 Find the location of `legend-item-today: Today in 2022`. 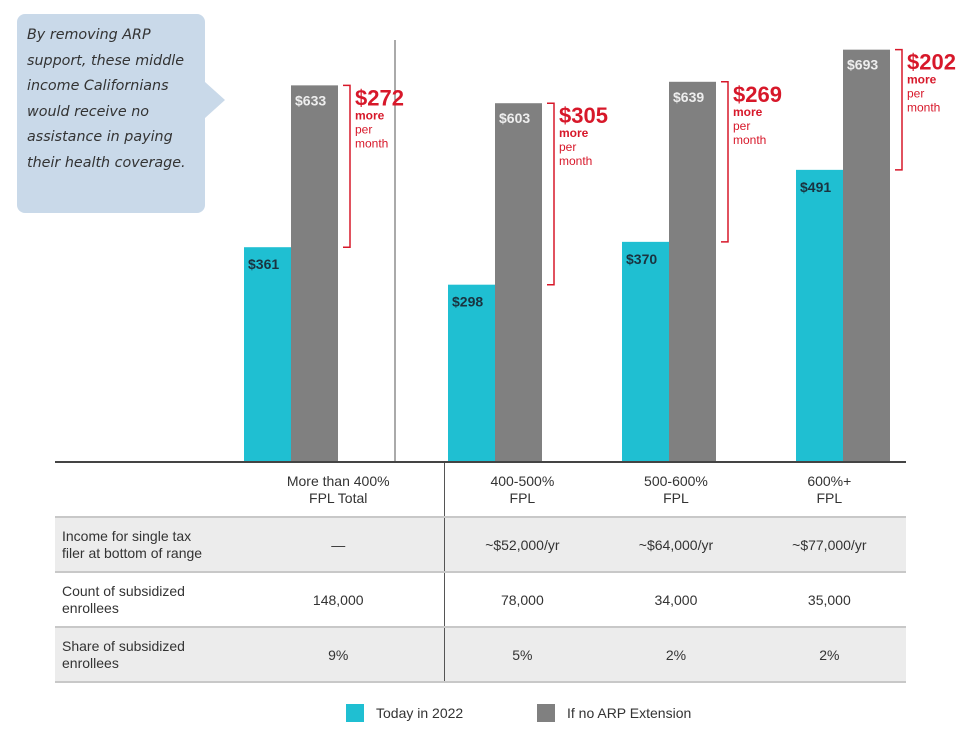

legend-item-today: Today in 2022 is located at coordinates (404, 713).